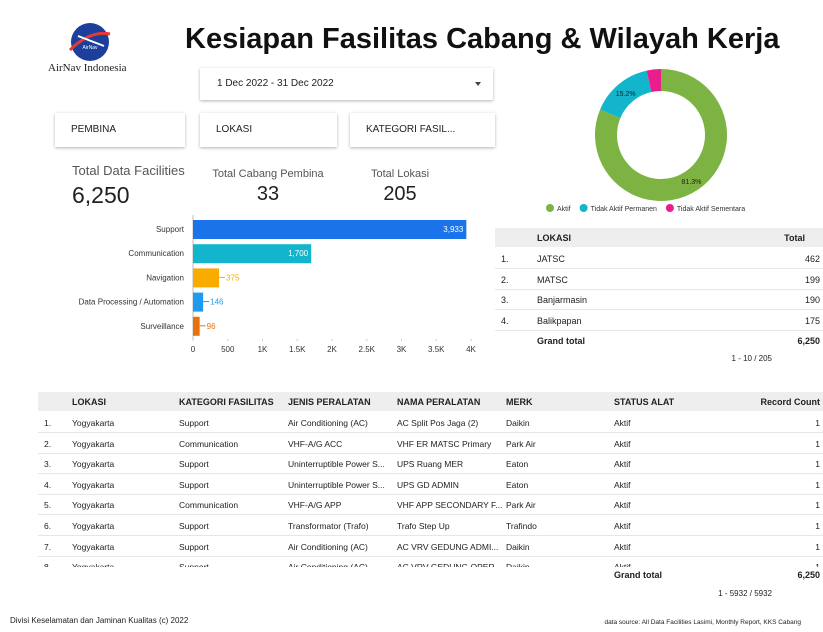 This screenshot has width=823, height=632. Describe the element at coordinates (228, 349) in the screenshot. I see `x-tick-label: 500` at that location.